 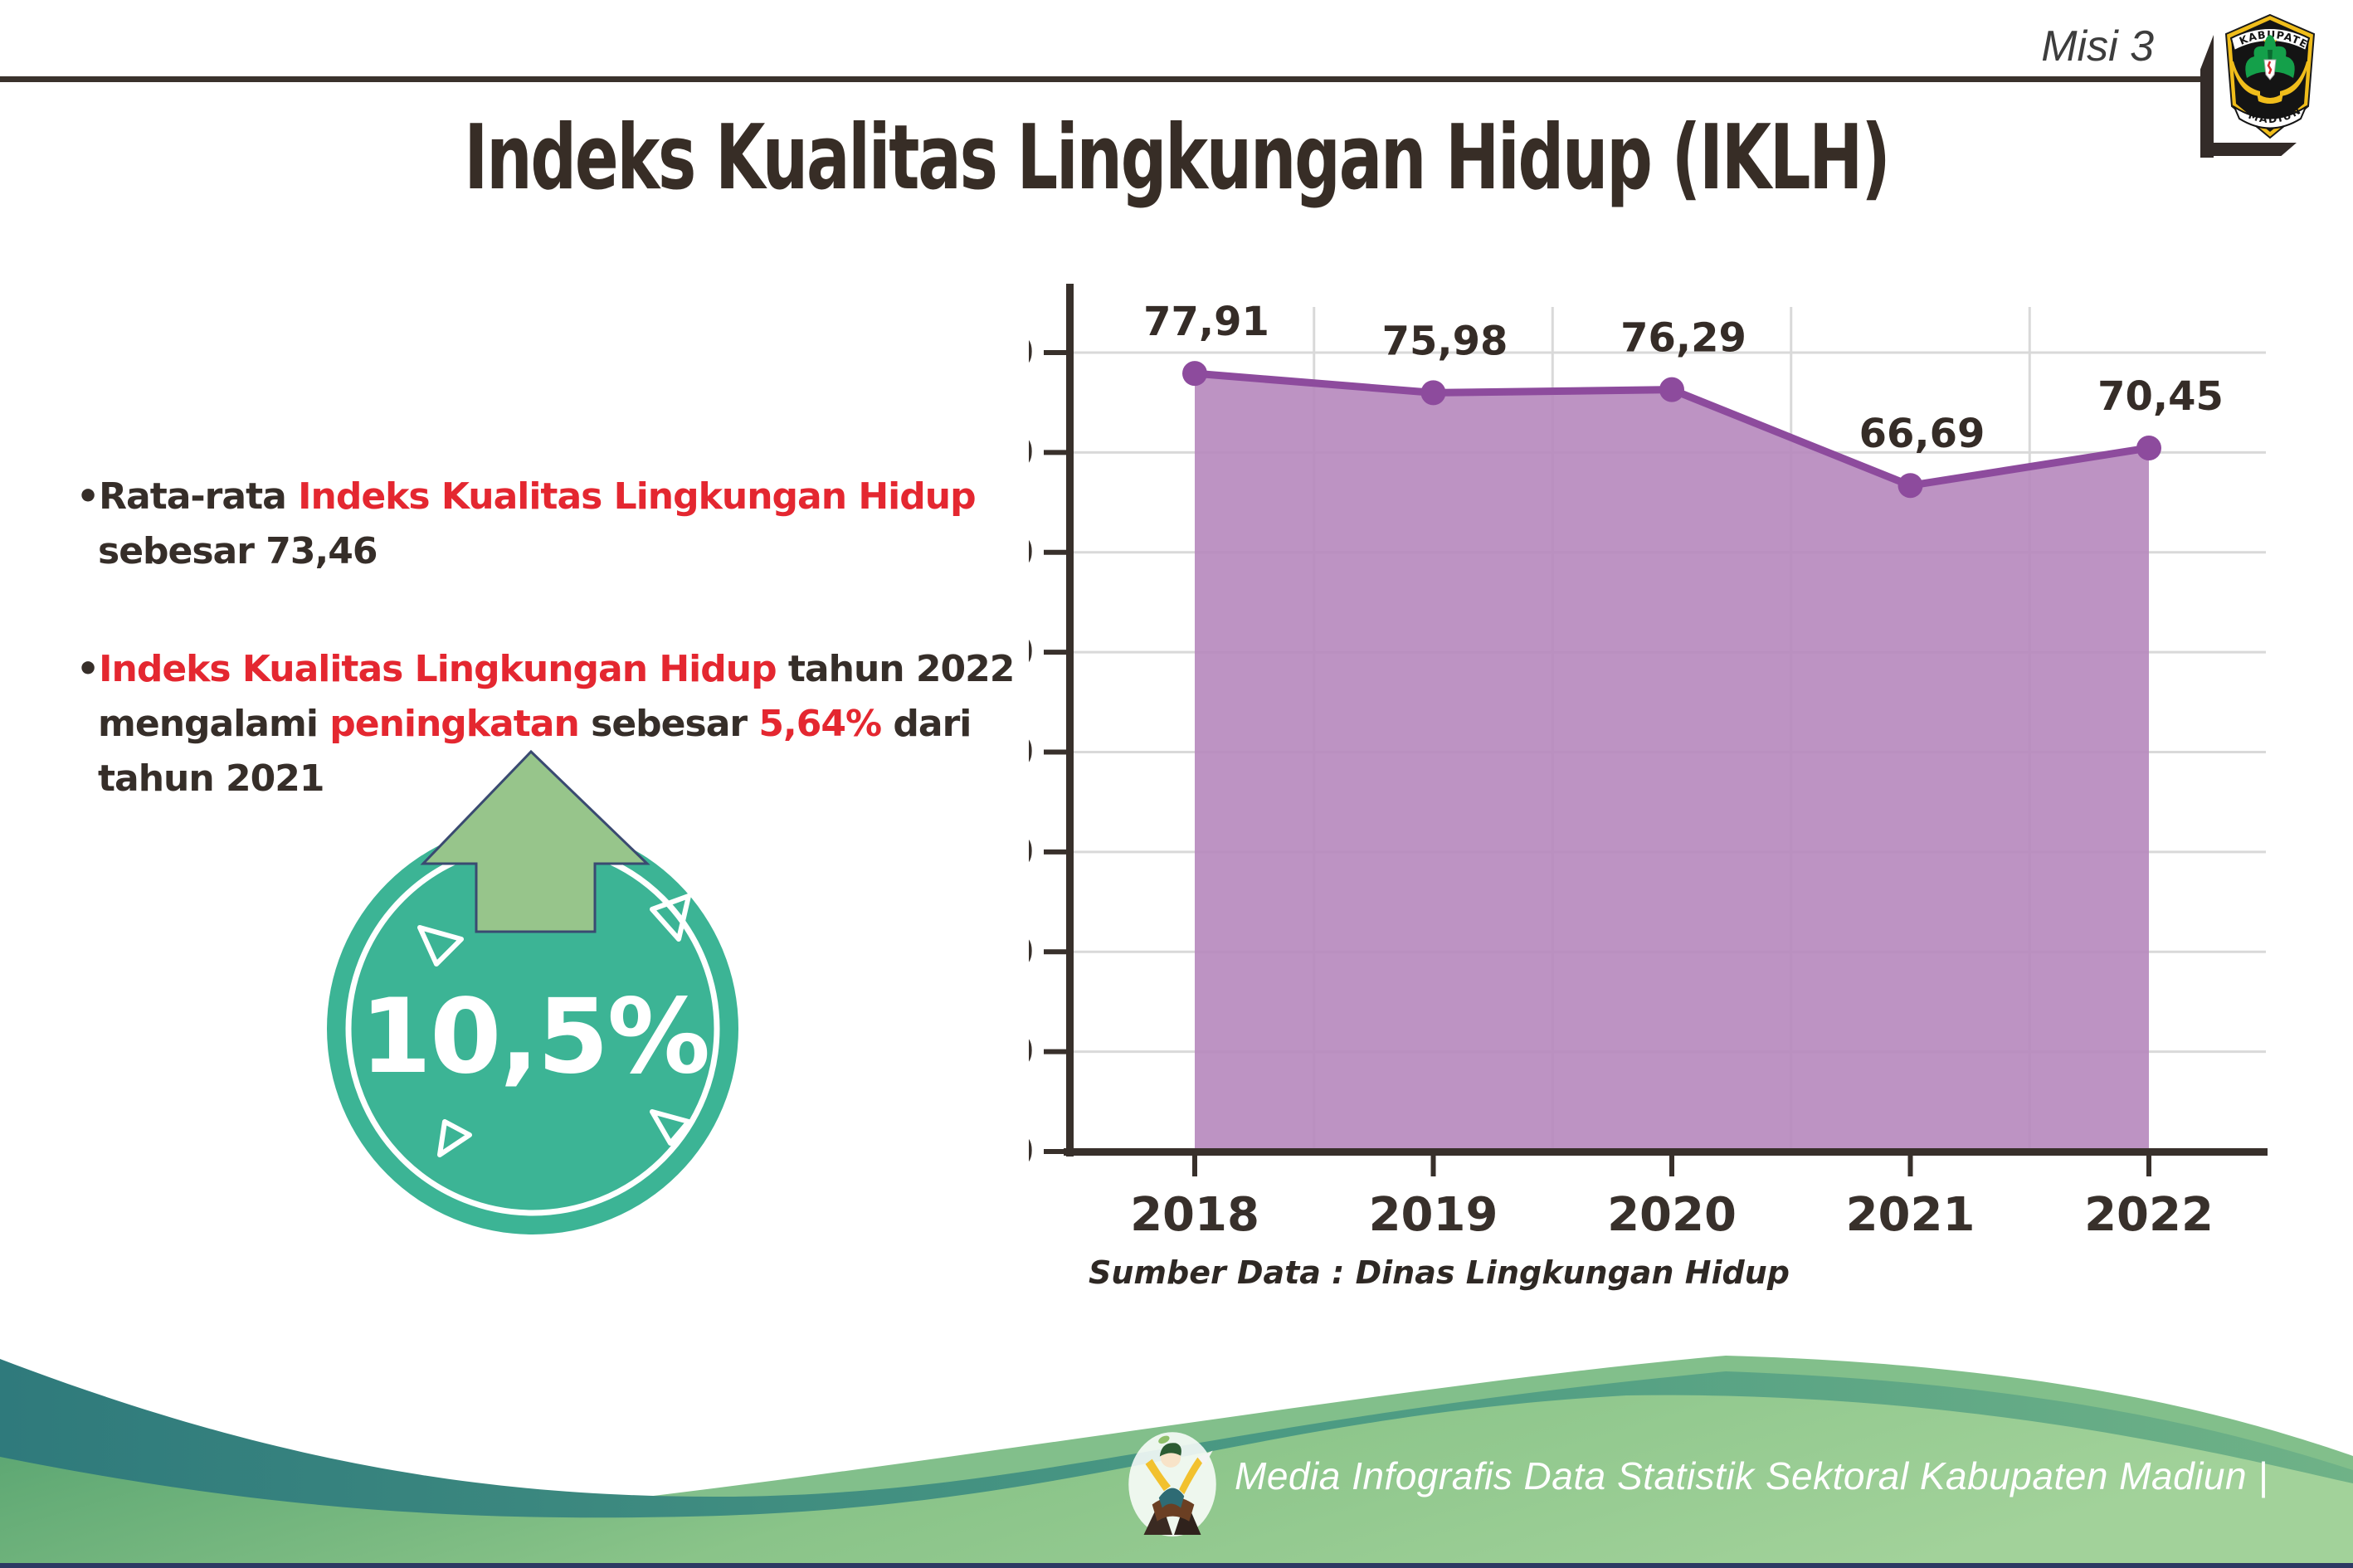 What do you see at coordinates (1031, 552) in the screenshot?
I see `svg-text: 60` at bounding box center [1031, 552].